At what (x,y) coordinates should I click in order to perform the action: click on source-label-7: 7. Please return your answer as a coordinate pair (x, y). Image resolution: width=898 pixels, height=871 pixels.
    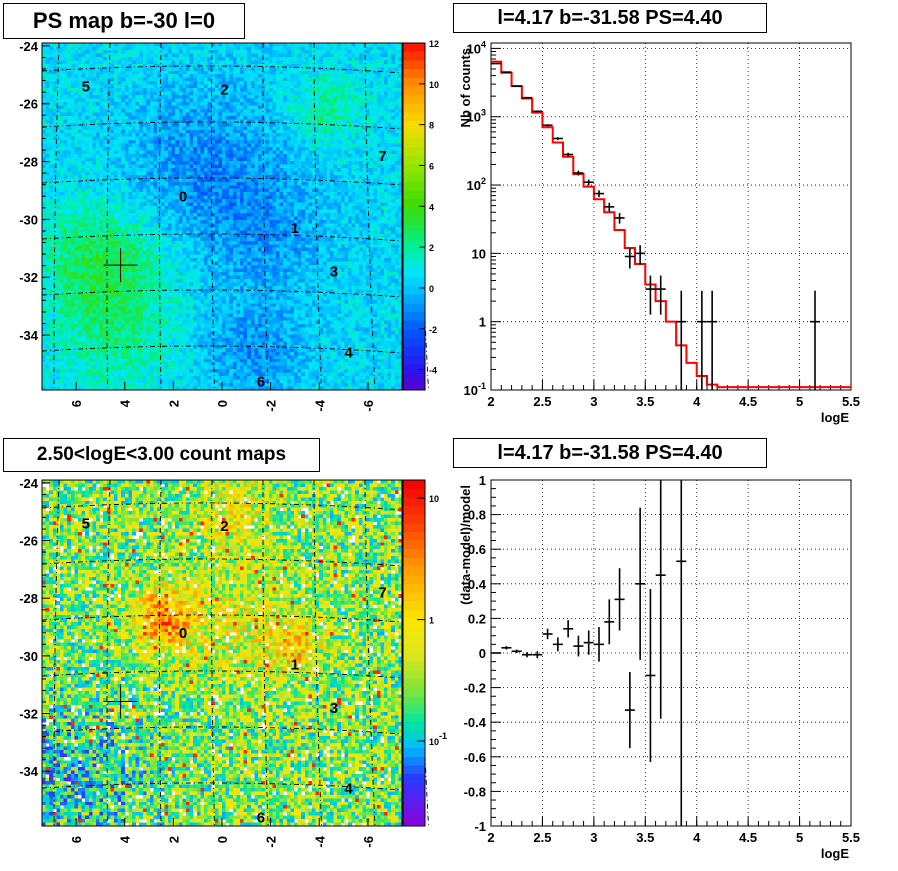
    Looking at the image, I should click on (382, 592).